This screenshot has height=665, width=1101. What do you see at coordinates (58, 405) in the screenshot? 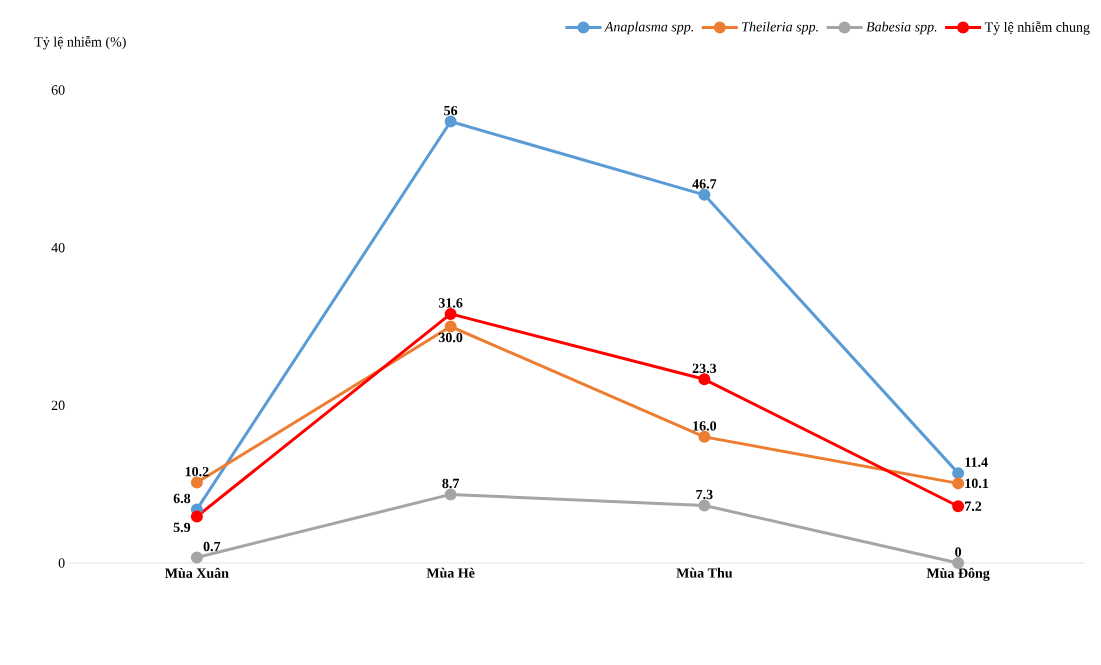
I see `y-tick-label: 20` at bounding box center [58, 405].